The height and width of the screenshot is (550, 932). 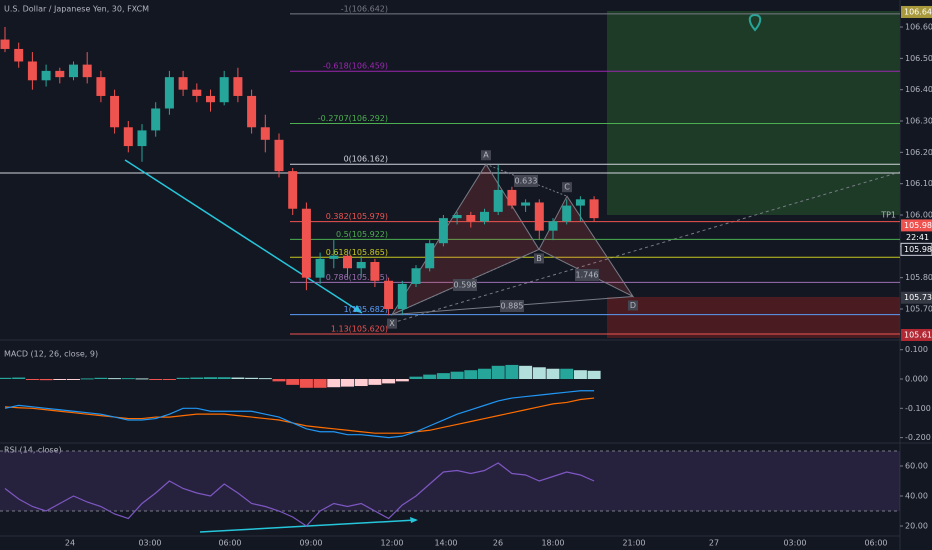 What do you see at coordinates (917, 237) in the screenshot?
I see `countdown: 22:41` at bounding box center [917, 237].